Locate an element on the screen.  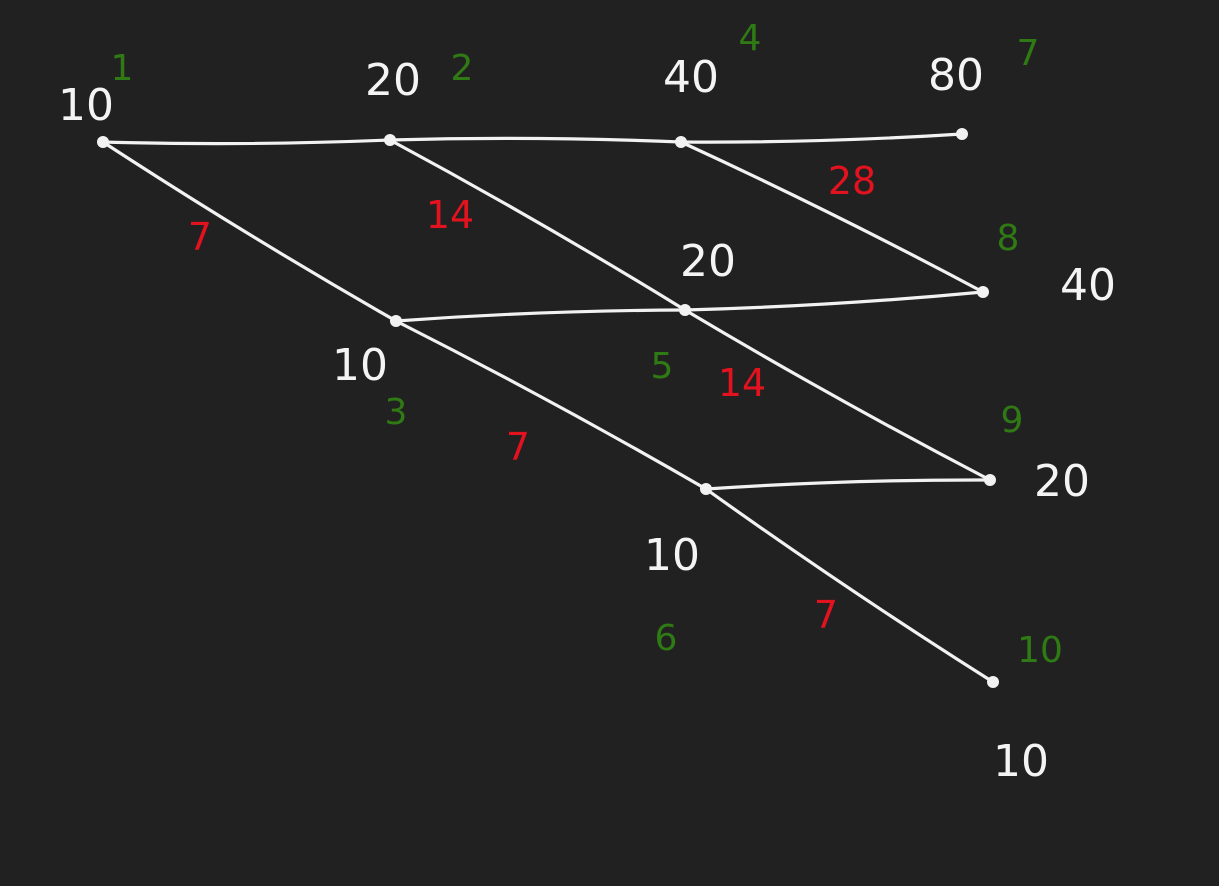
edge-n5-n9 is located at coordinates (837, 395).